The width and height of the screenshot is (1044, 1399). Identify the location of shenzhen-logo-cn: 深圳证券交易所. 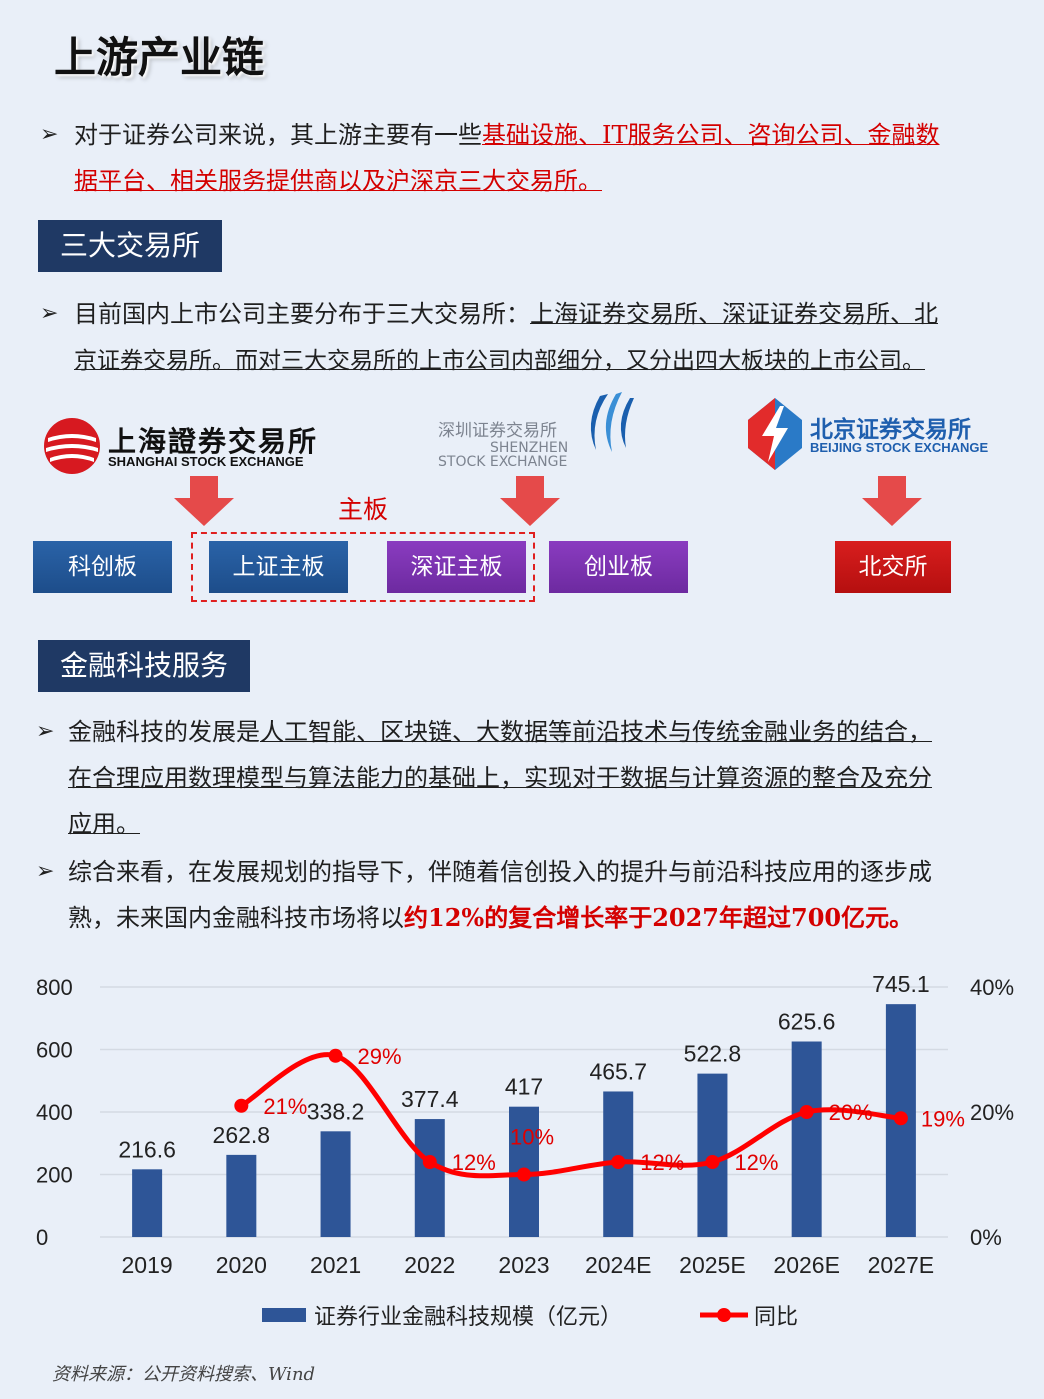
(497, 431).